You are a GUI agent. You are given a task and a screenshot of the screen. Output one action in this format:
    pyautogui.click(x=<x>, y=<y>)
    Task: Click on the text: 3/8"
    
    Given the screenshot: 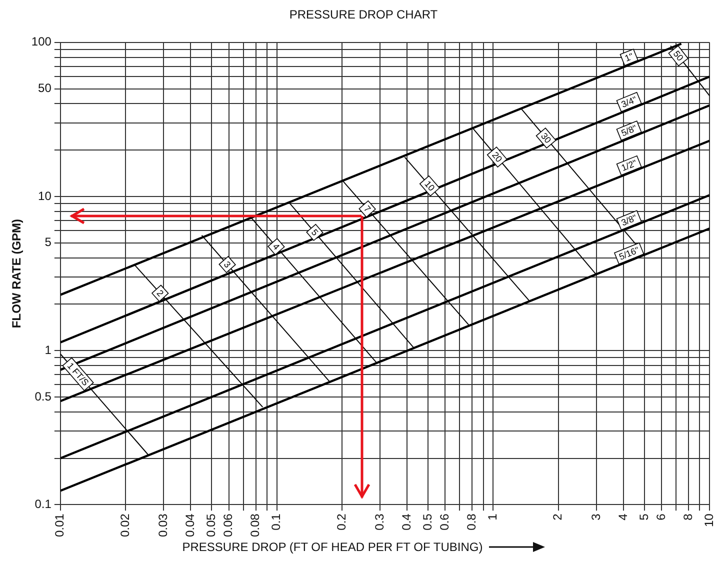 What is the action you would take?
    pyautogui.click(x=629, y=220)
    